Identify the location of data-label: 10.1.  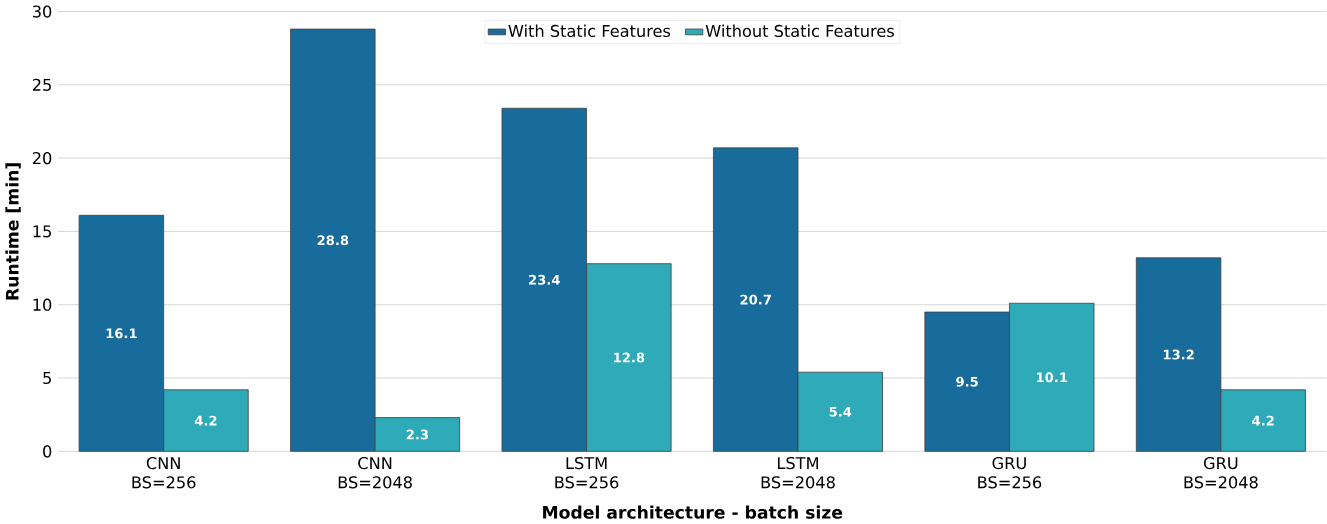
(1052, 377).